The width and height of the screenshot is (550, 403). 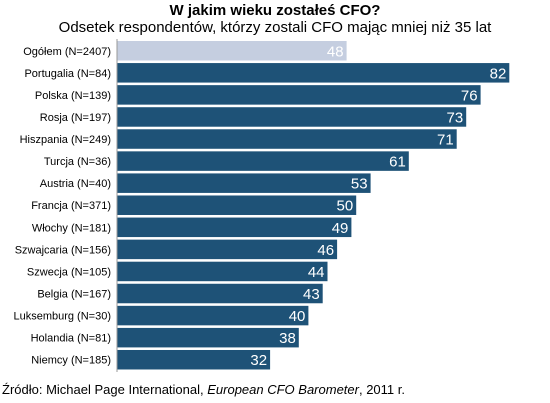 I want to click on category-label: Rosja (N=197), so click(x=75, y=118).